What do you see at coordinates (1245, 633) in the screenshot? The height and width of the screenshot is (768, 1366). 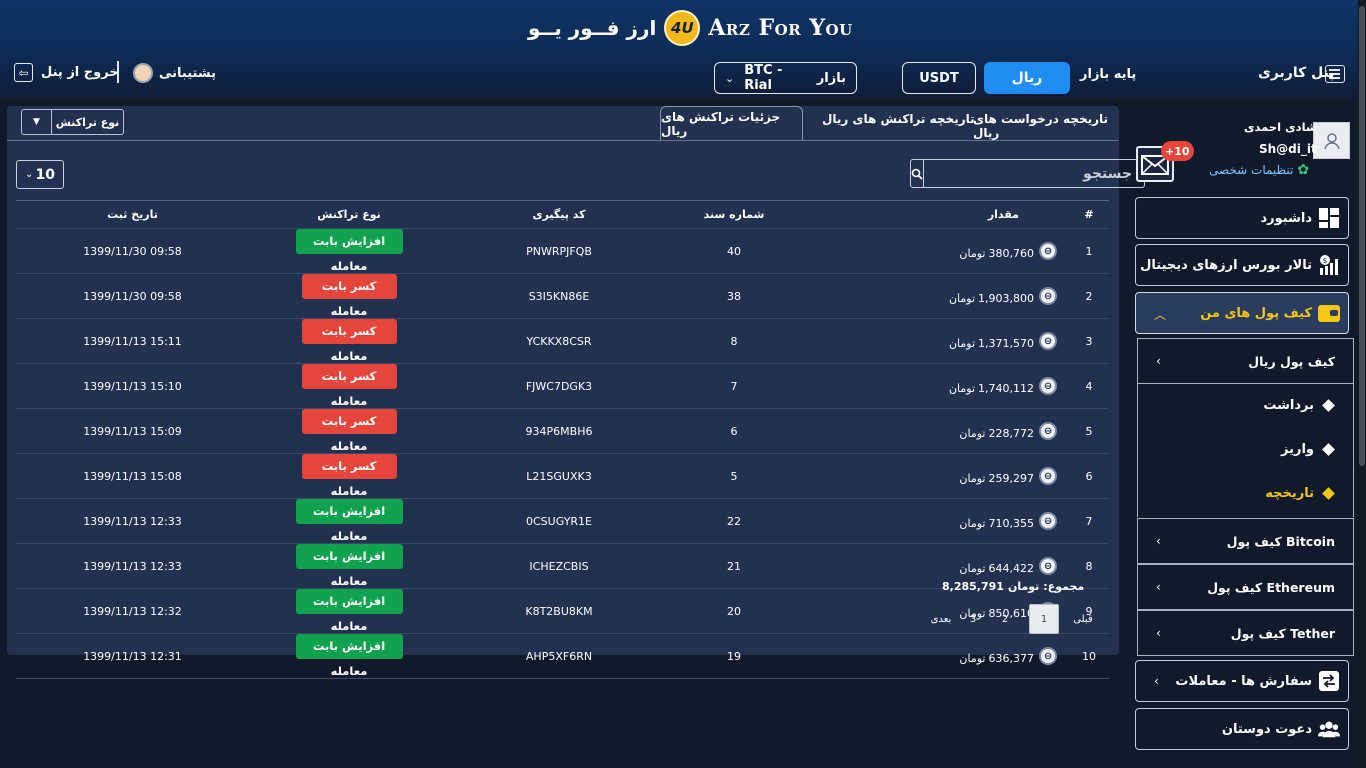 I see `sidebar-item-tether-wallet: ‹ کیف پول Tether` at bounding box center [1245, 633].